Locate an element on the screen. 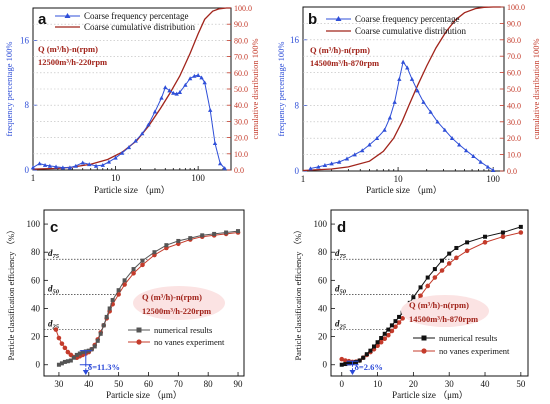 The width and height of the screenshot is (550, 404). panel-a-ylabel: frequency percentage 100% is located at coordinates (9, 89).